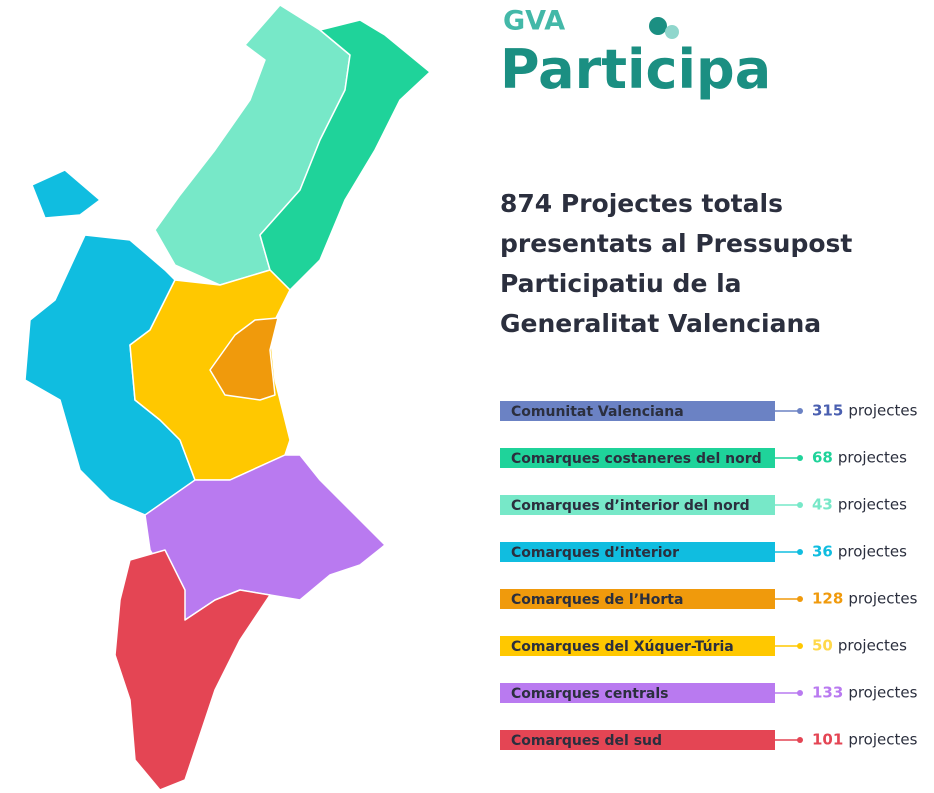 The height and width of the screenshot is (793, 934). What do you see at coordinates (822, 505) in the screenshot?
I see `count: 43` at bounding box center [822, 505].